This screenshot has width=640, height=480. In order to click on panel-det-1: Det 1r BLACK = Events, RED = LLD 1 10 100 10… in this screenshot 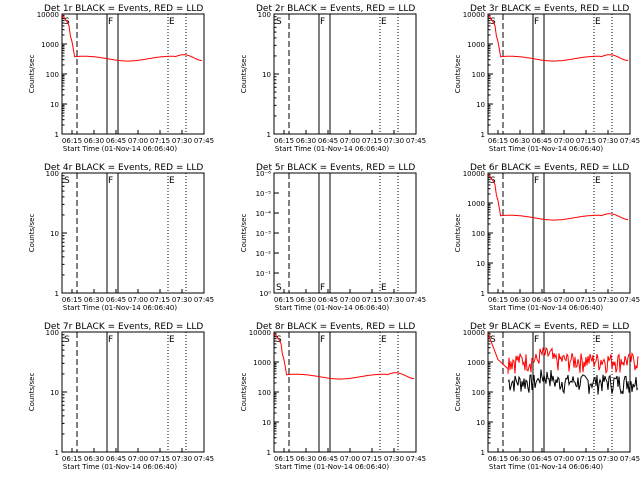, I will do `click(121, 78)`.